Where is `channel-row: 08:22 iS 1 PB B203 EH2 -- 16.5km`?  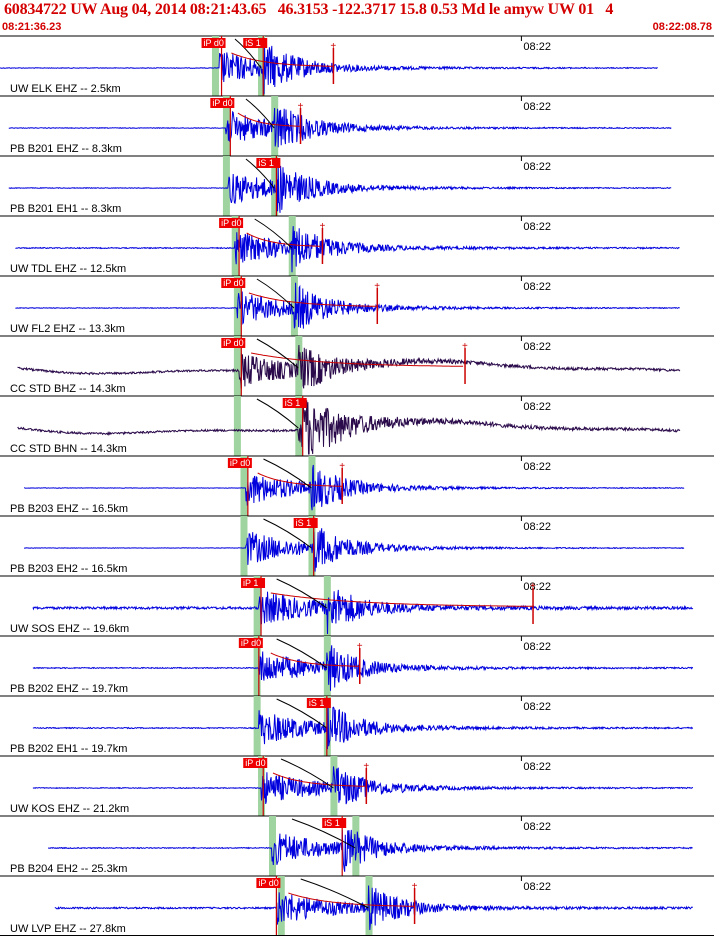
channel-row: 08:22 iS 1 PB B203 EH2 -- 16.5km is located at coordinates (357, 545).